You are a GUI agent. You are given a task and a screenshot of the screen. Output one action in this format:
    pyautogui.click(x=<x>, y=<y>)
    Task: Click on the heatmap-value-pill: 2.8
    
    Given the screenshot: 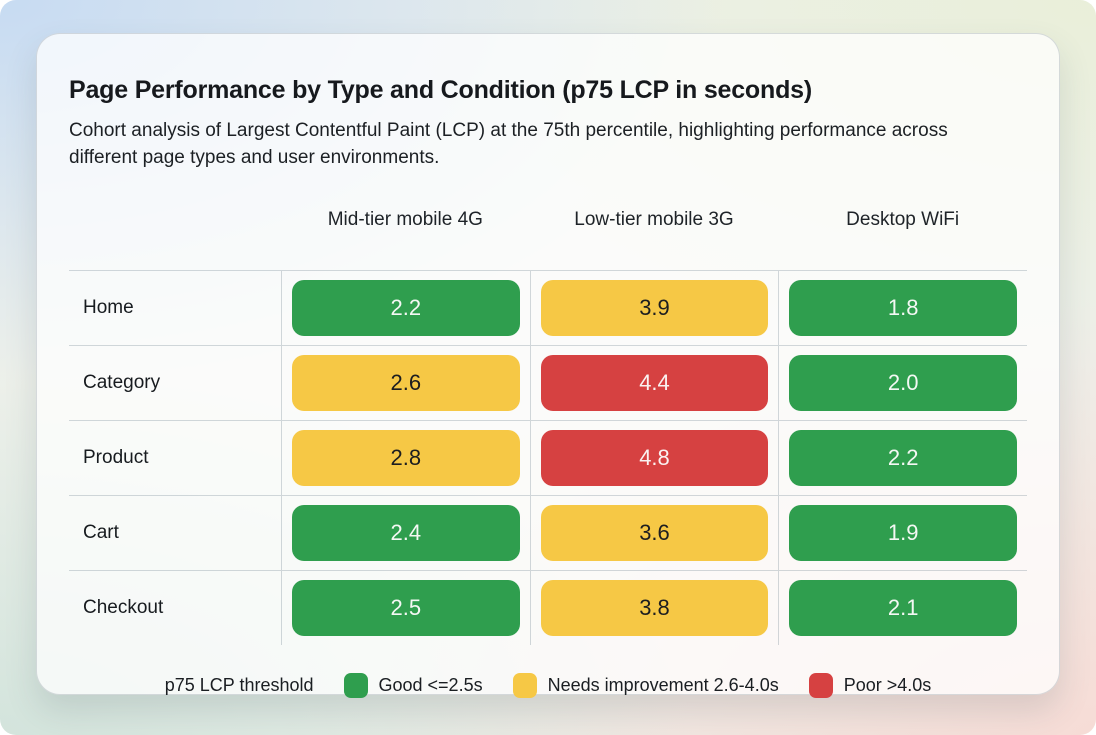 What is the action you would take?
    pyautogui.click(x=406, y=458)
    